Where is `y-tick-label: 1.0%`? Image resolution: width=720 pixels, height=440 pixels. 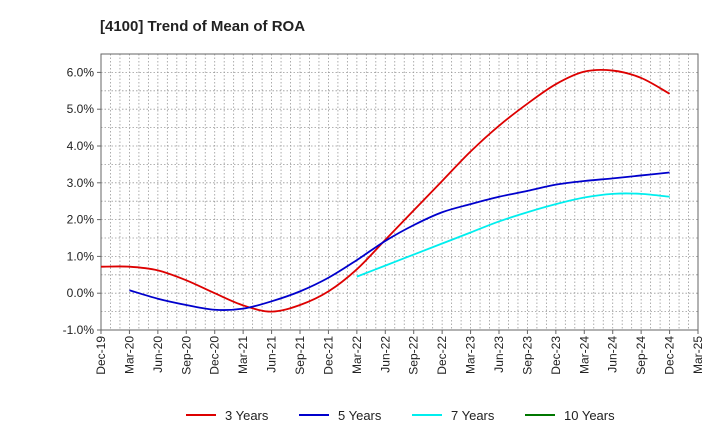
y-tick-label: 1.0% is located at coordinates (81, 256).